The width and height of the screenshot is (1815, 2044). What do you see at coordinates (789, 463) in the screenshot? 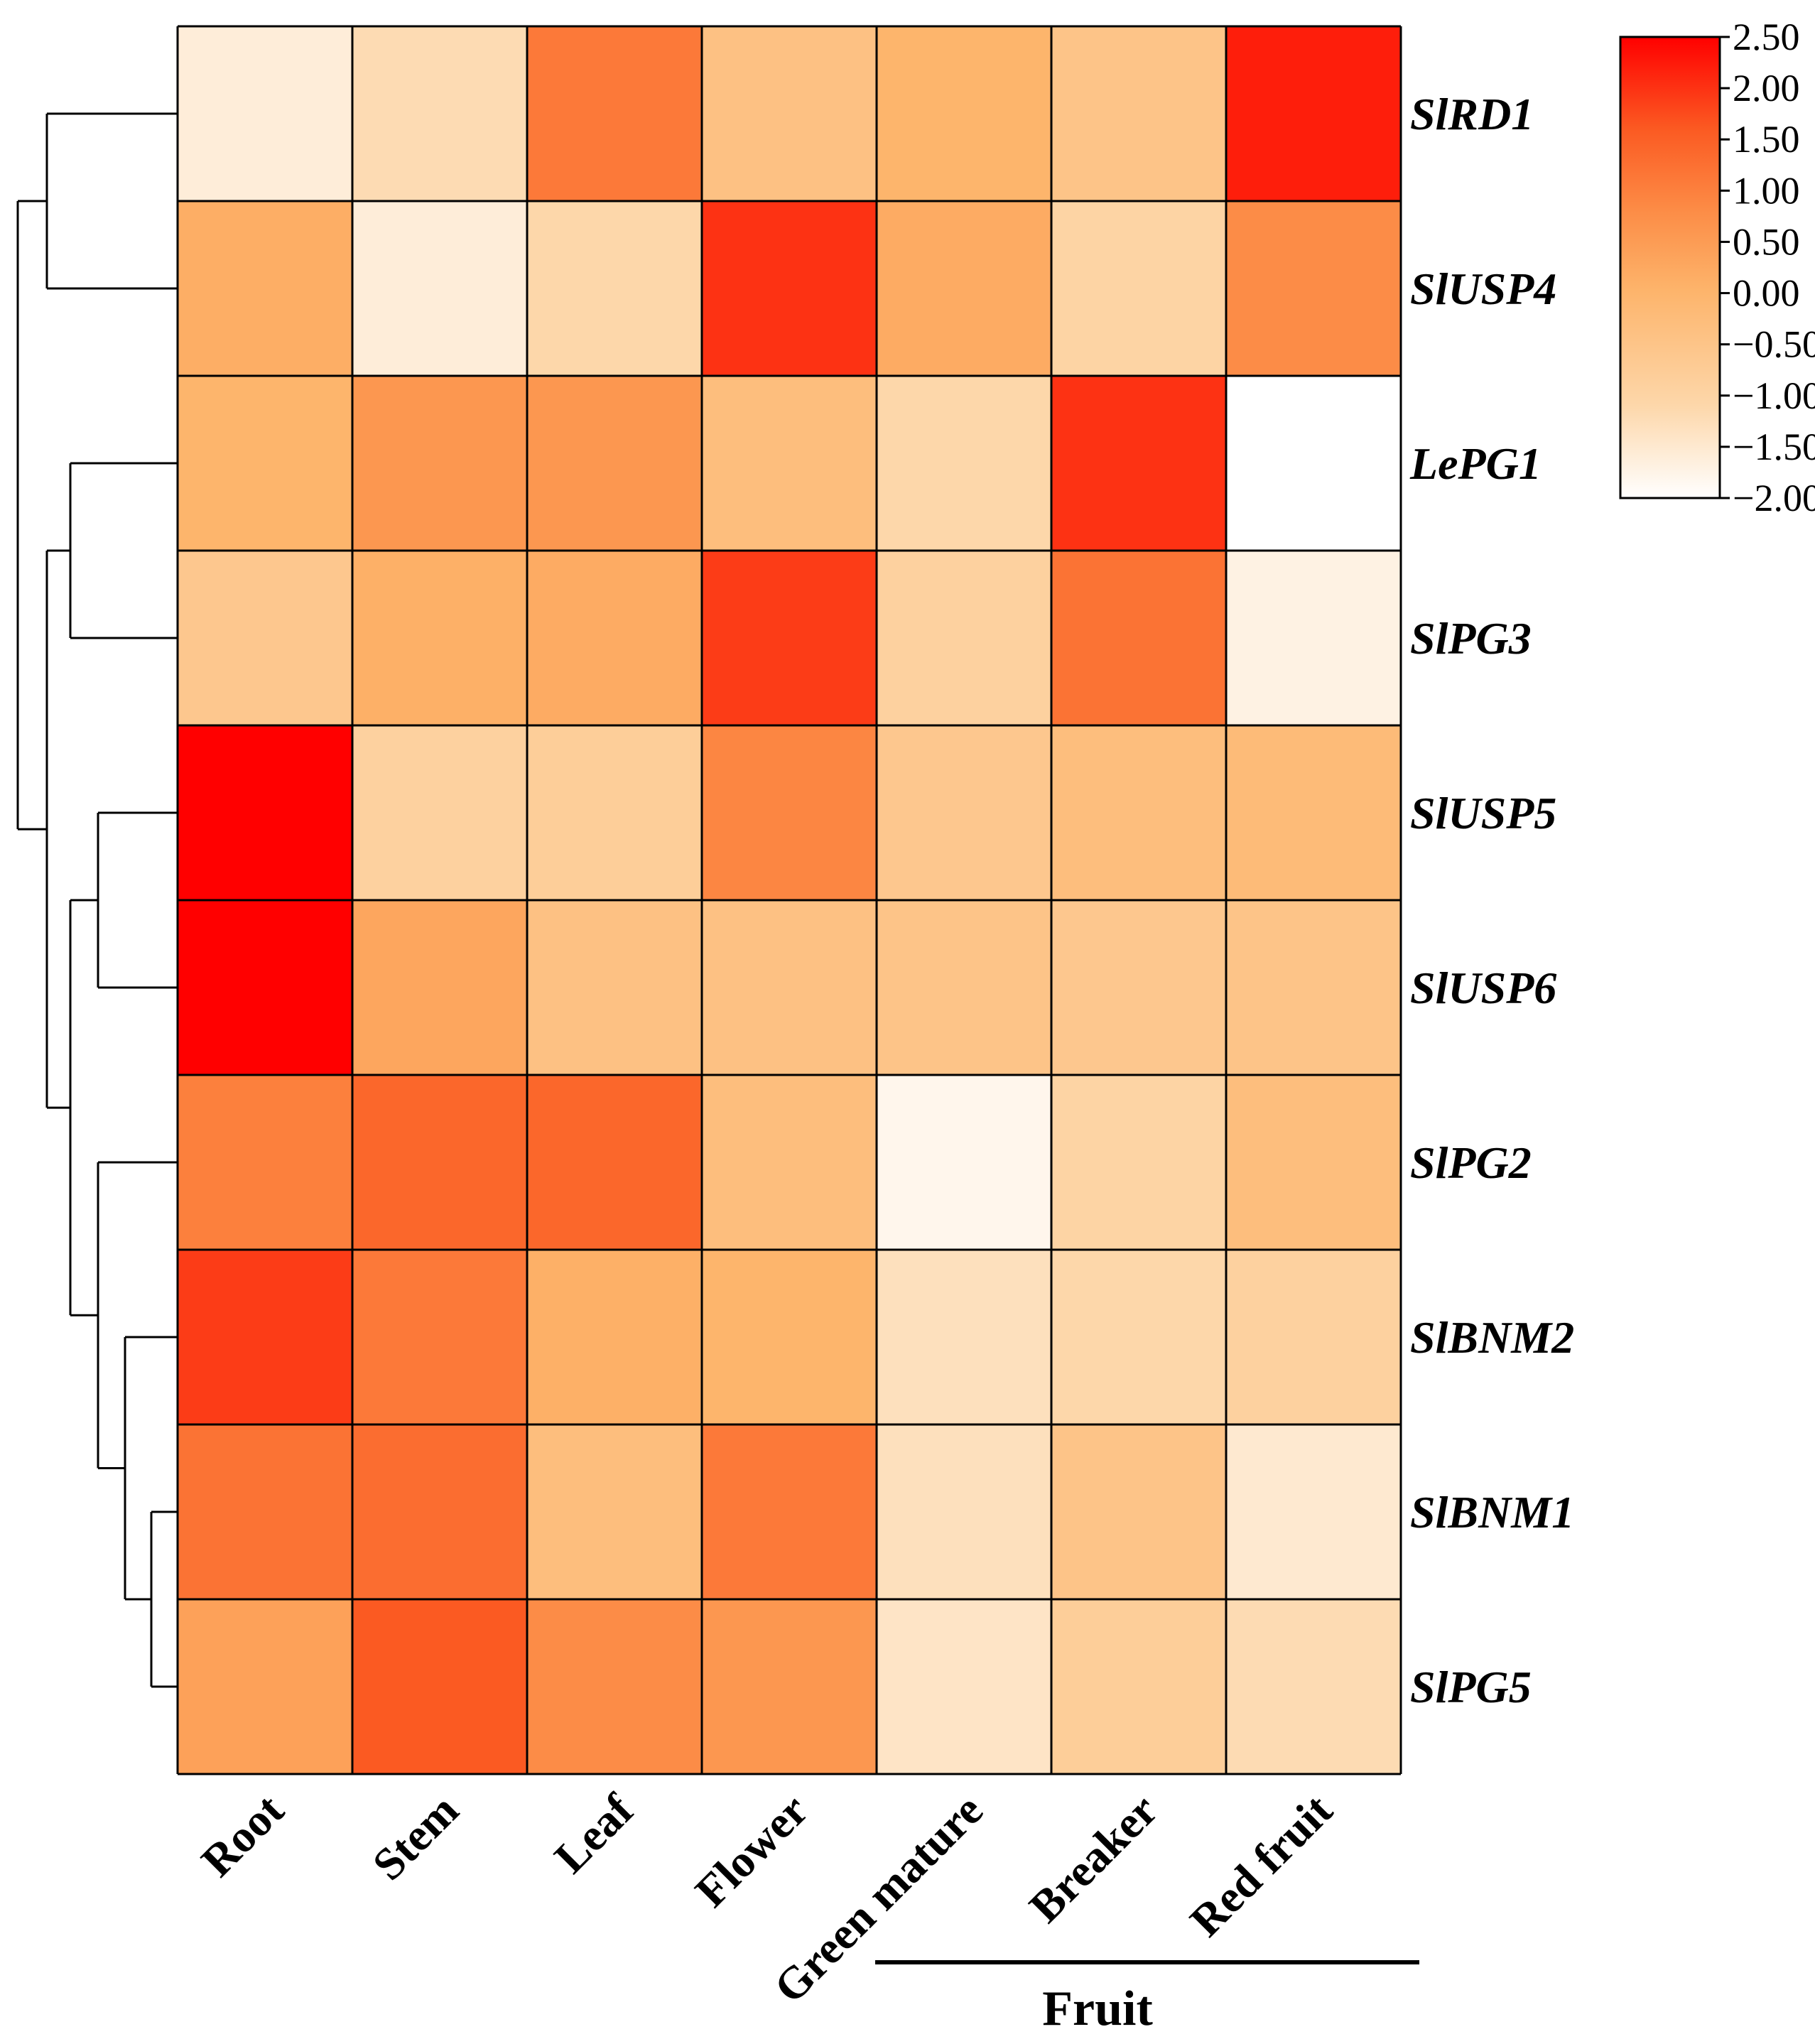
I see `cell-lepg1-flower` at bounding box center [789, 463].